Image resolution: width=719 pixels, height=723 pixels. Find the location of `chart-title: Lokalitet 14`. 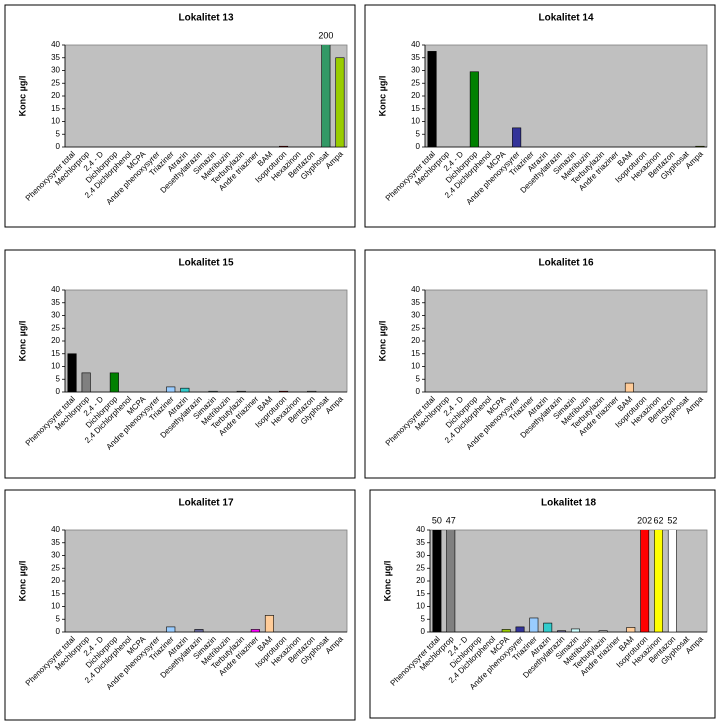

chart-title: Lokalitet 14 is located at coordinates (565, 18).